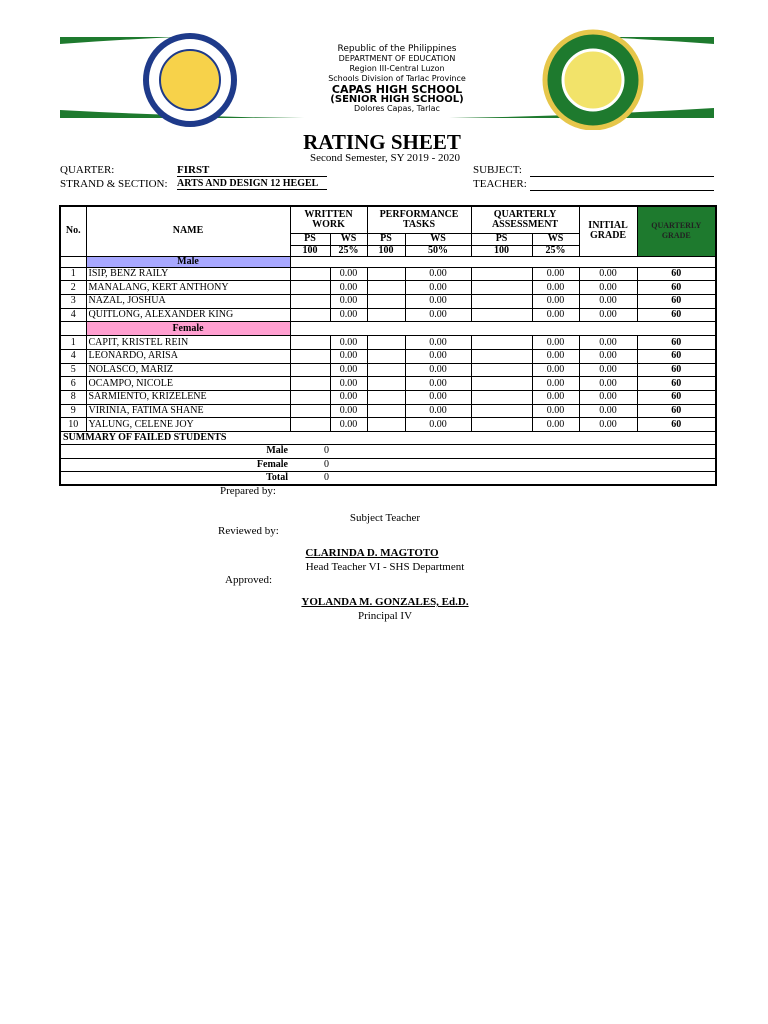 The image size is (768, 1024). I want to click on table-cell: 5, so click(73, 370).